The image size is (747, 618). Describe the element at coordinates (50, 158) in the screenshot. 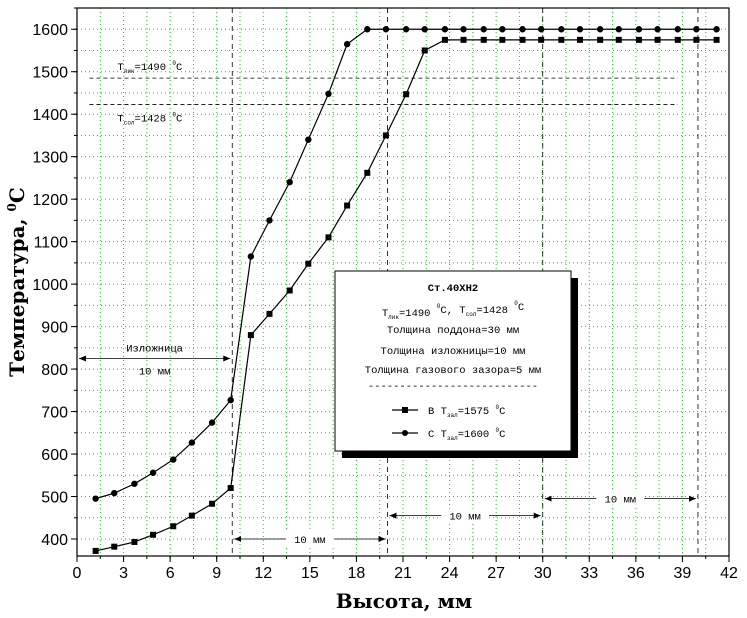

I see `y-tick-label: 1300` at that location.